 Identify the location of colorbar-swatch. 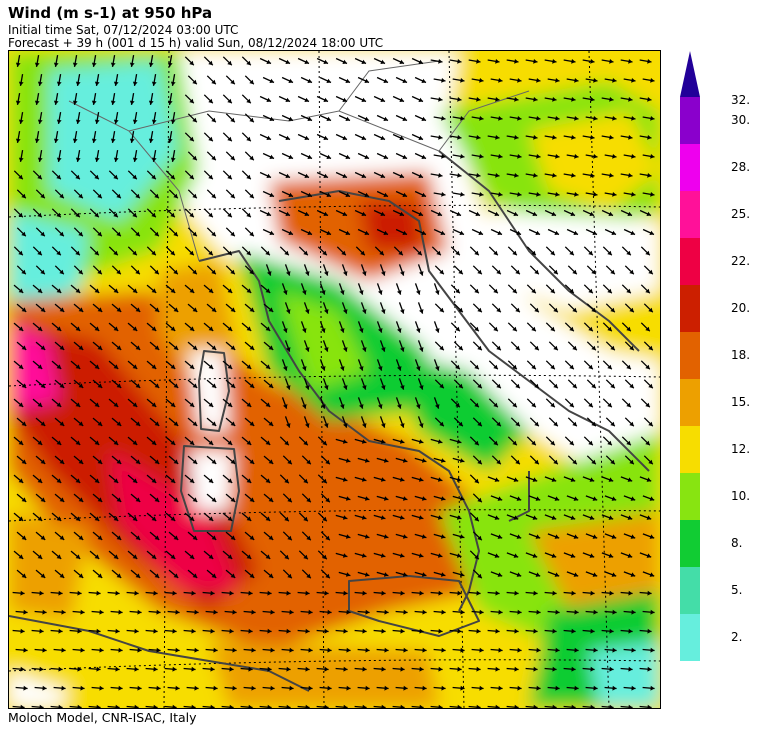
(690, 590).